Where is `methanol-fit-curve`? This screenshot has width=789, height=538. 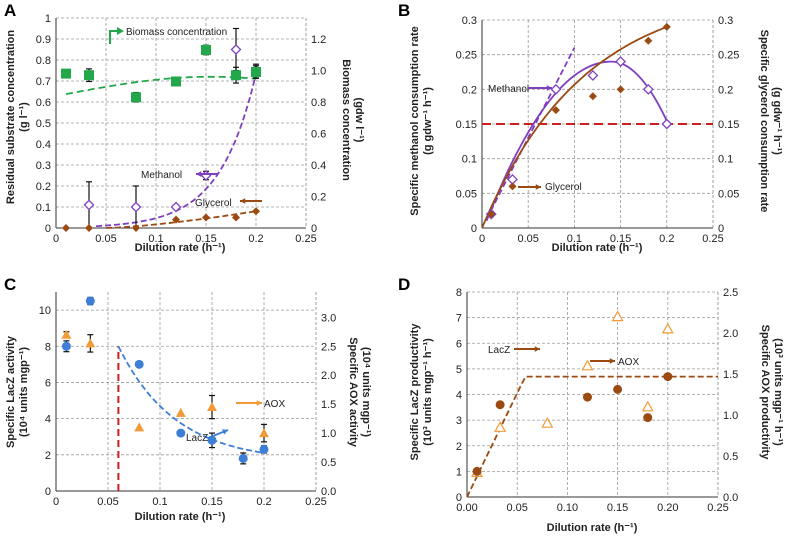
methanol-fit-curve is located at coordinates (576, 141).